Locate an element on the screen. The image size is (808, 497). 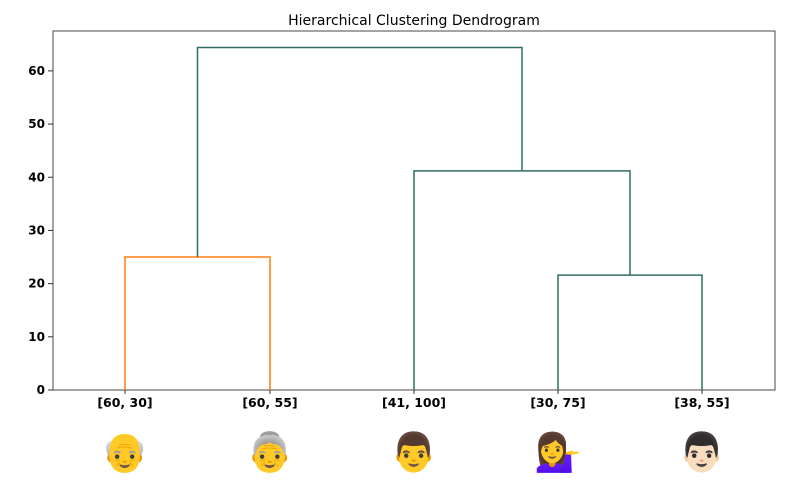
y-axis: 0 10 20 30 40 50 60 is located at coordinates (40, 230).